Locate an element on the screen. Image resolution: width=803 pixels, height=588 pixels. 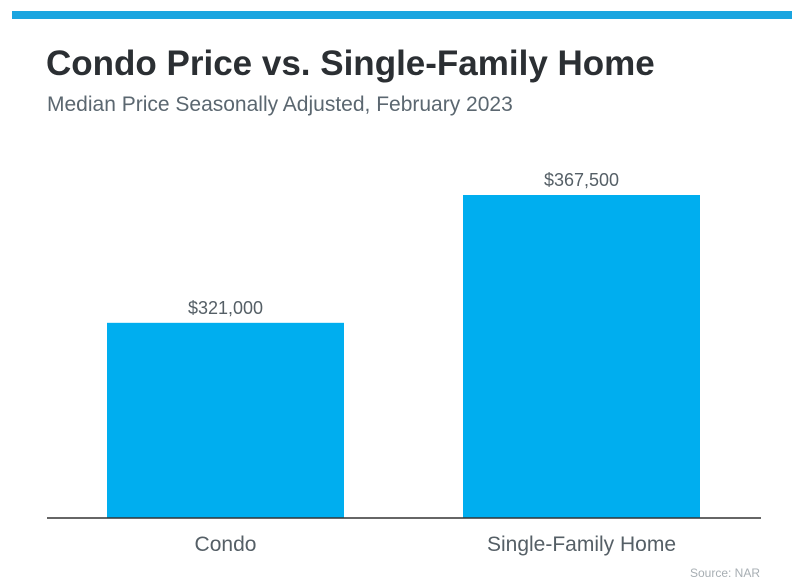
category-label: Condo is located at coordinates (226, 544).